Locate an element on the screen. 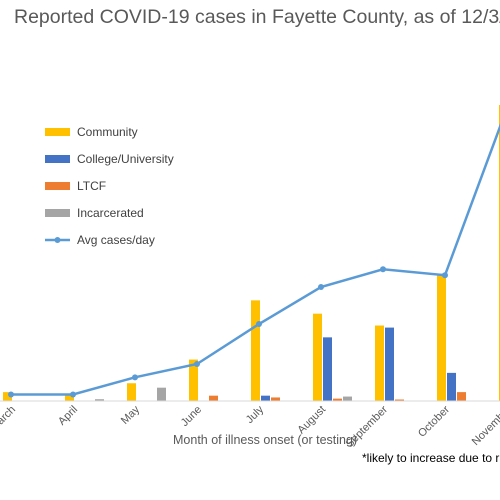 Image resolution: width=500 pixels, height=500 pixels. bar-ltcf-july is located at coordinates (275, 399).